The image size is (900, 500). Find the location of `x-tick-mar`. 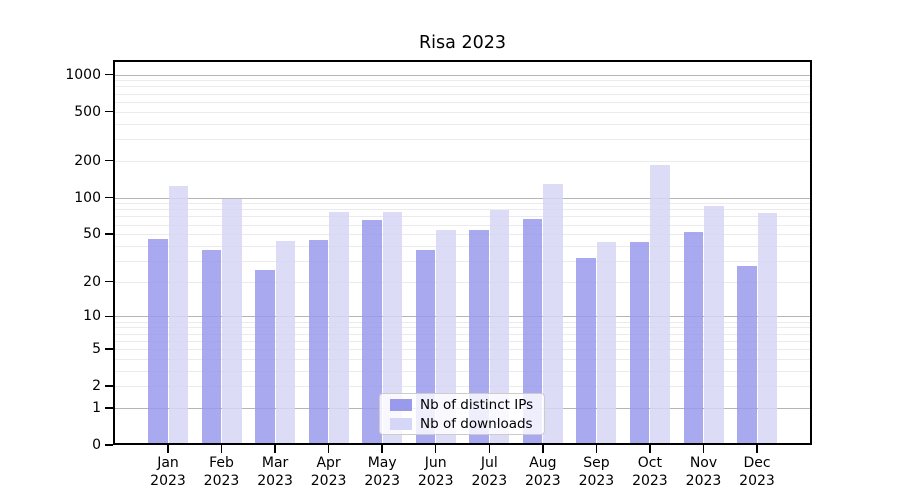

x-tick-mar is located at coordinates (275, 449).